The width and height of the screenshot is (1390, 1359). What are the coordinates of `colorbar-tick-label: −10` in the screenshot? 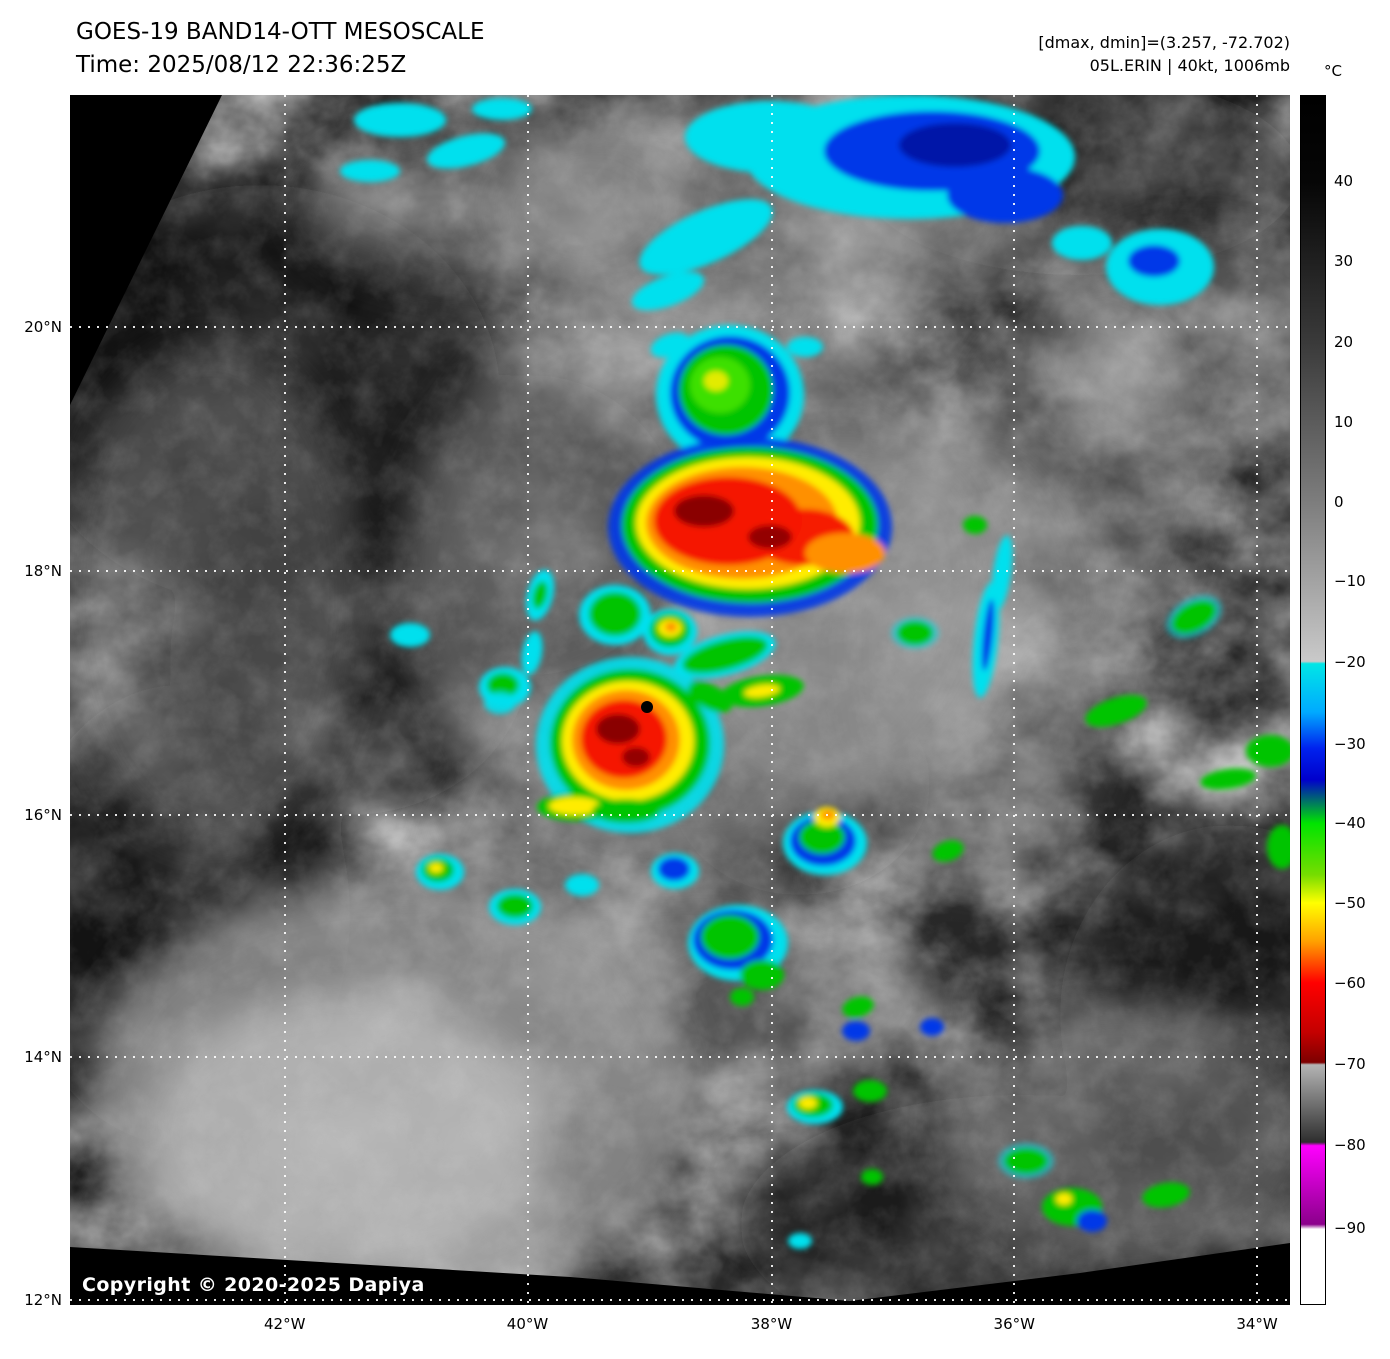 It's located at (1350, 581).